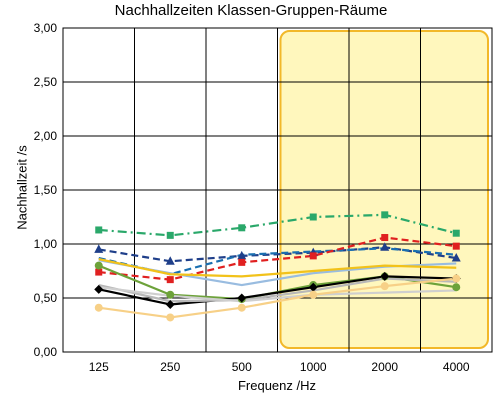 This screenshot has height=400, width=502. Describe the element at coordinates (242, 367) in the screenshot. I see `x-tick-label: 500` at that location.